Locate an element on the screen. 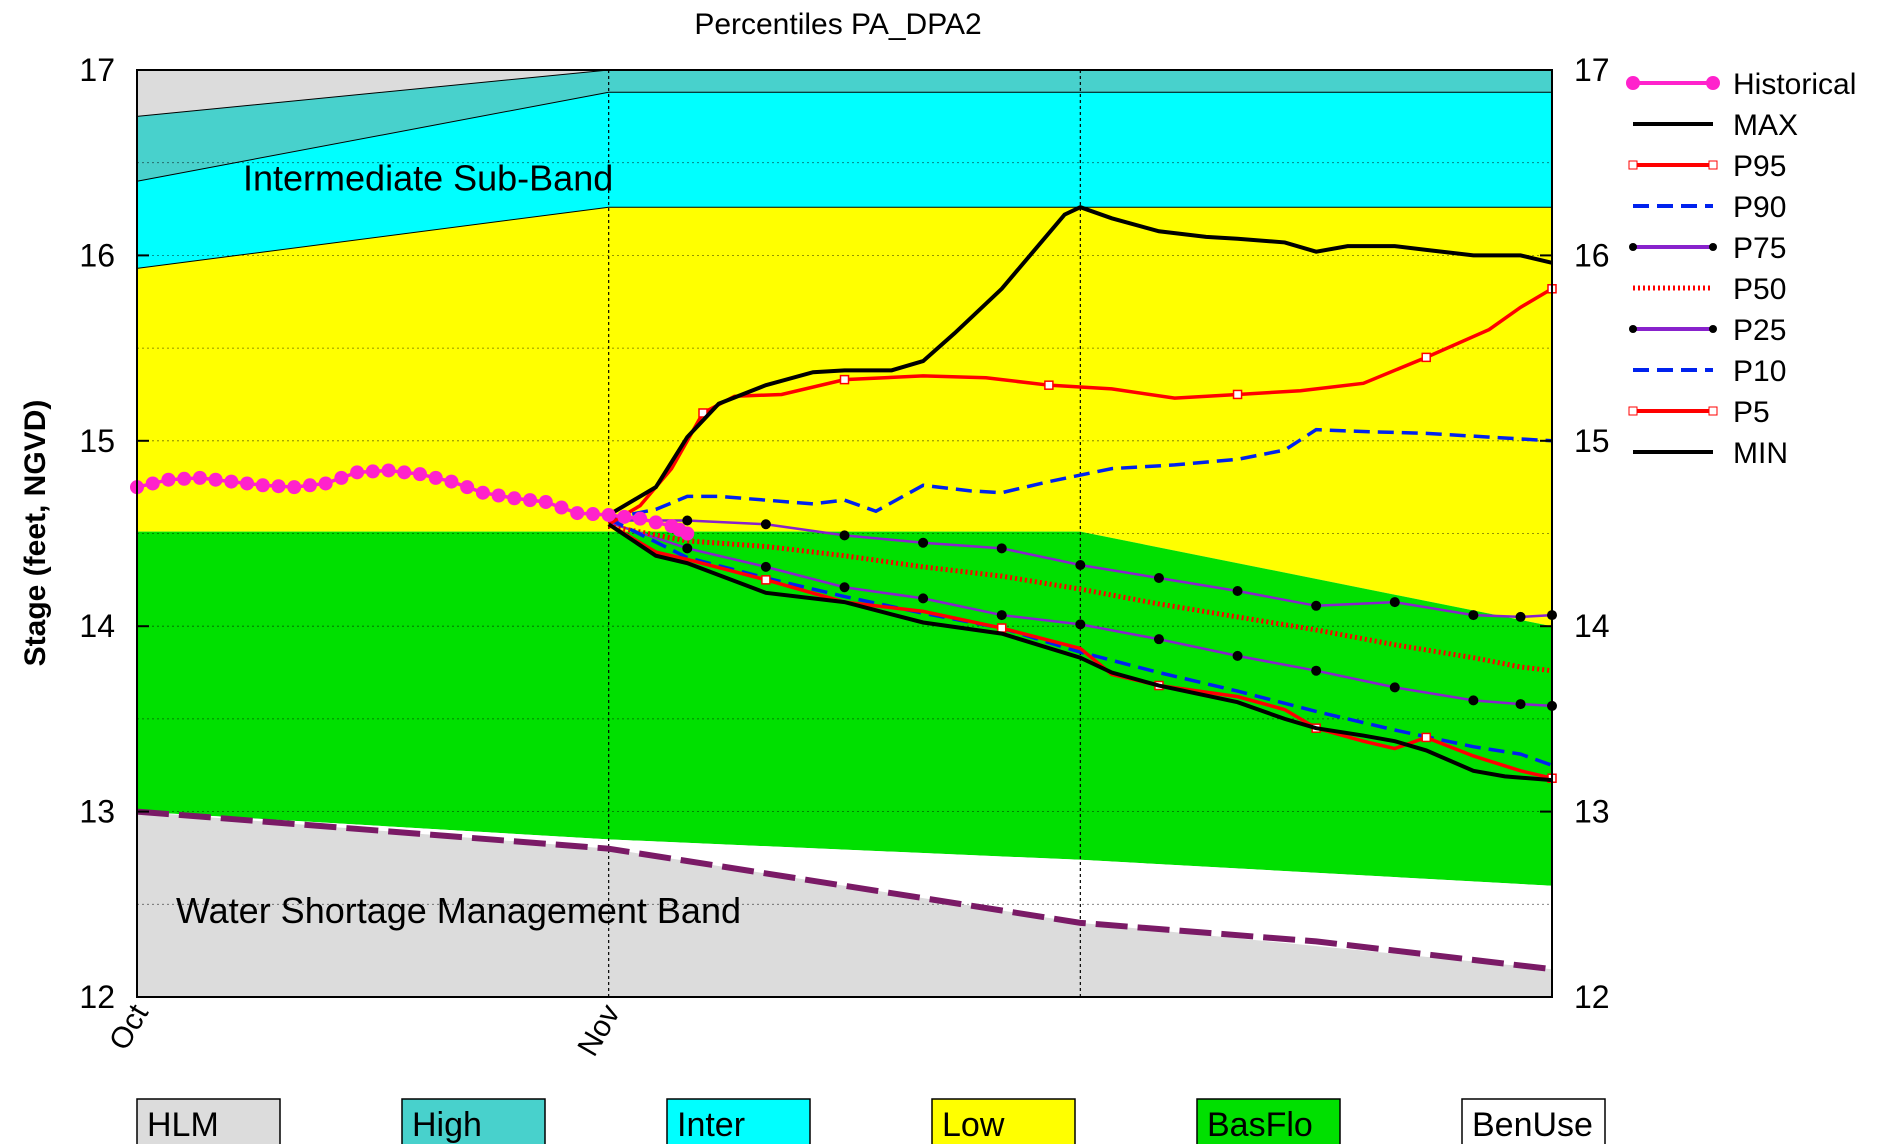  legend-label: P95 is located at coordinates (1759, 166).